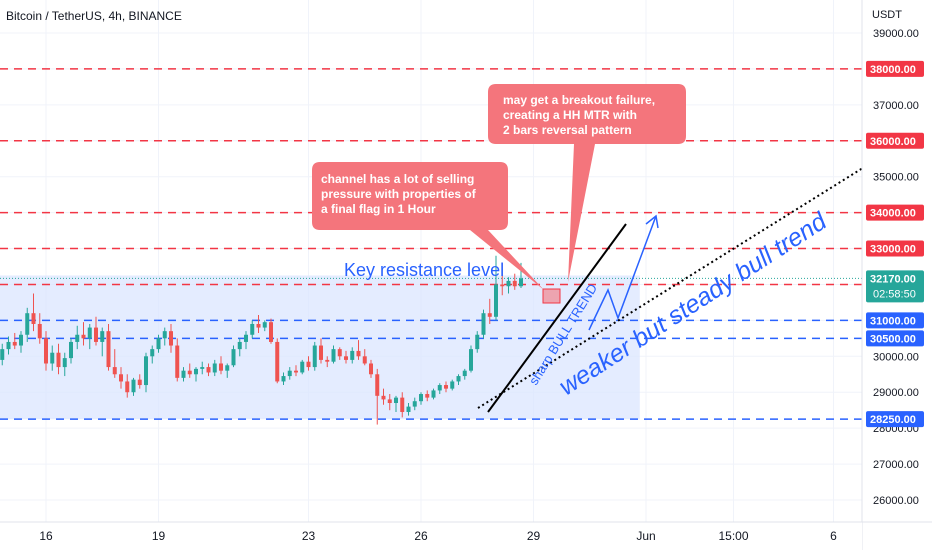 This screenshot has height=550, width=932. What do you see at coordinates (579, 100) in the screenshot?
I see `breakout-callout-text: may get a breakout failure,` at bounding box center [579, 100].